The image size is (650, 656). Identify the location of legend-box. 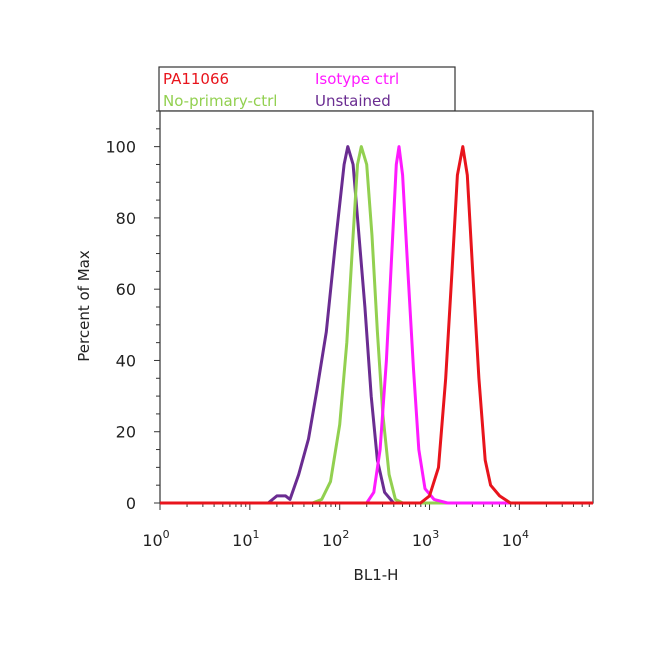
(307, 89).